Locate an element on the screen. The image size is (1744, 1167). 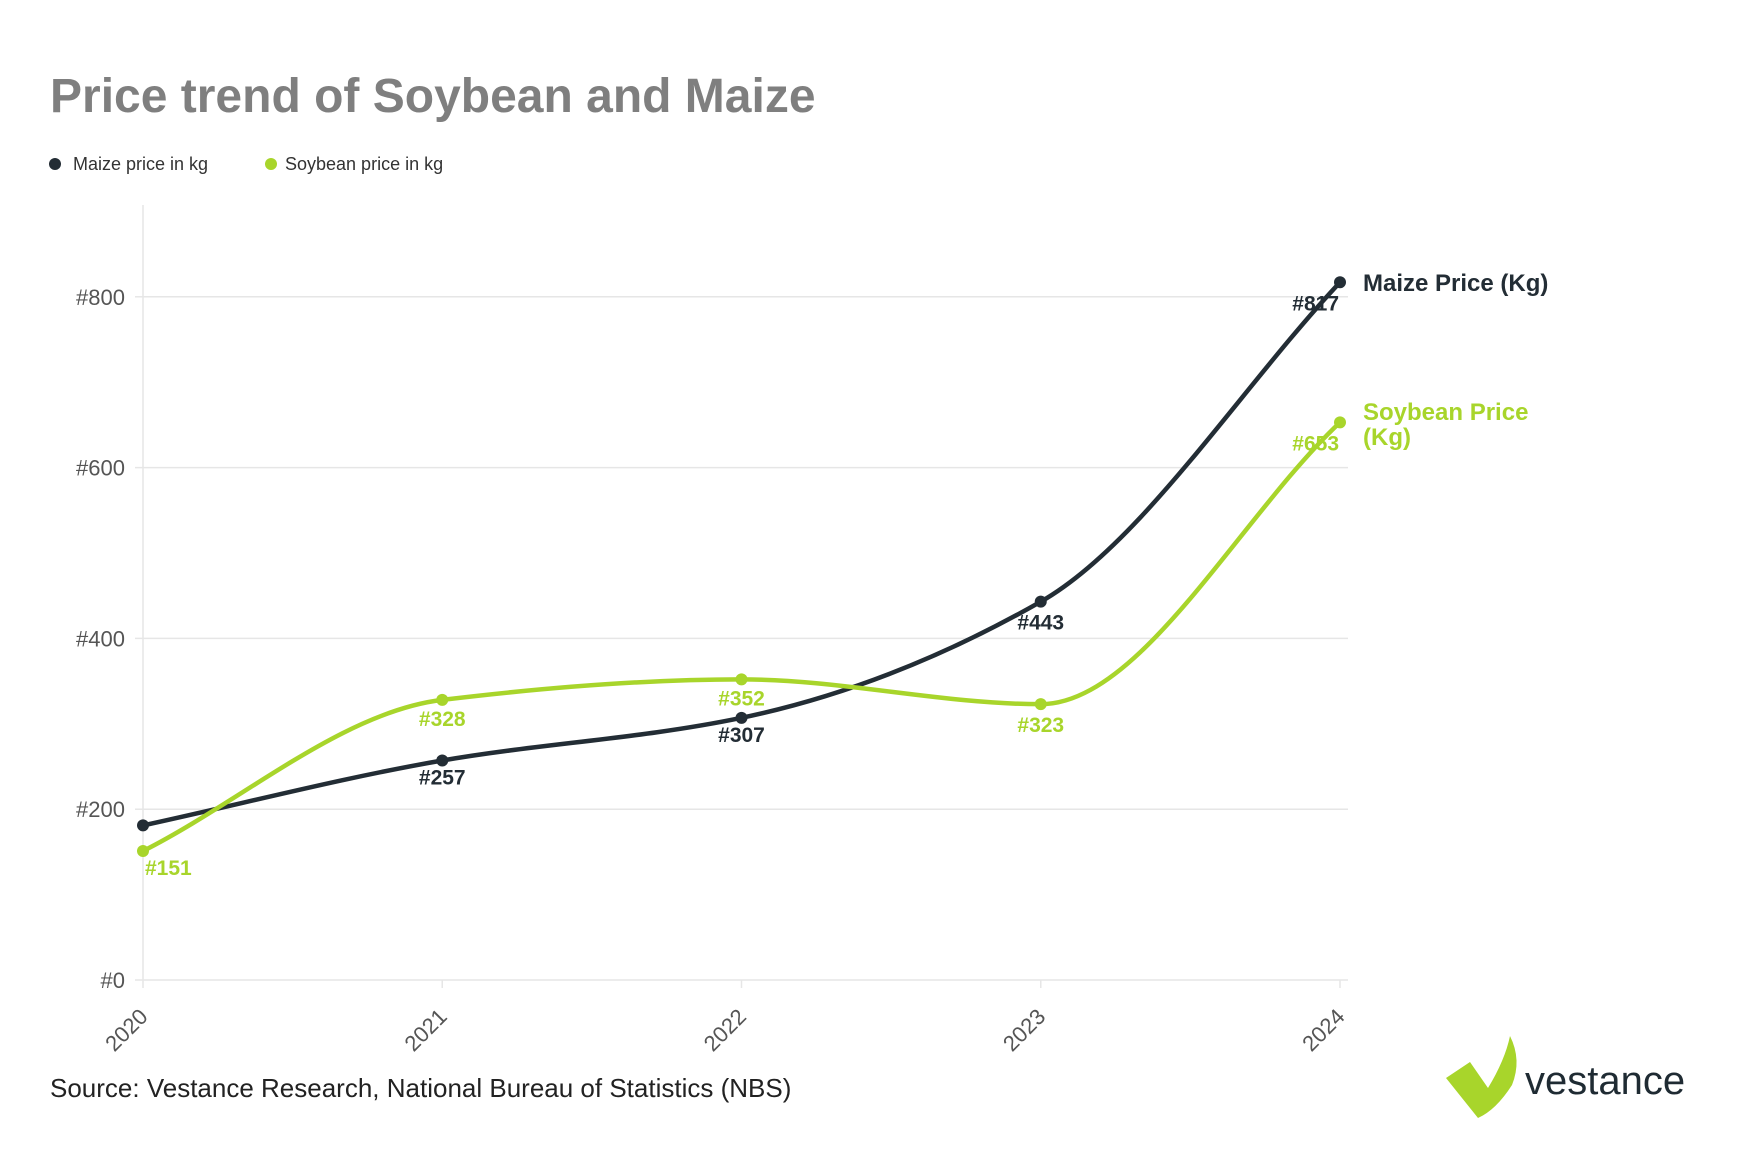
x-tick-label: 2023 is located at coordinates (1024, 1030).